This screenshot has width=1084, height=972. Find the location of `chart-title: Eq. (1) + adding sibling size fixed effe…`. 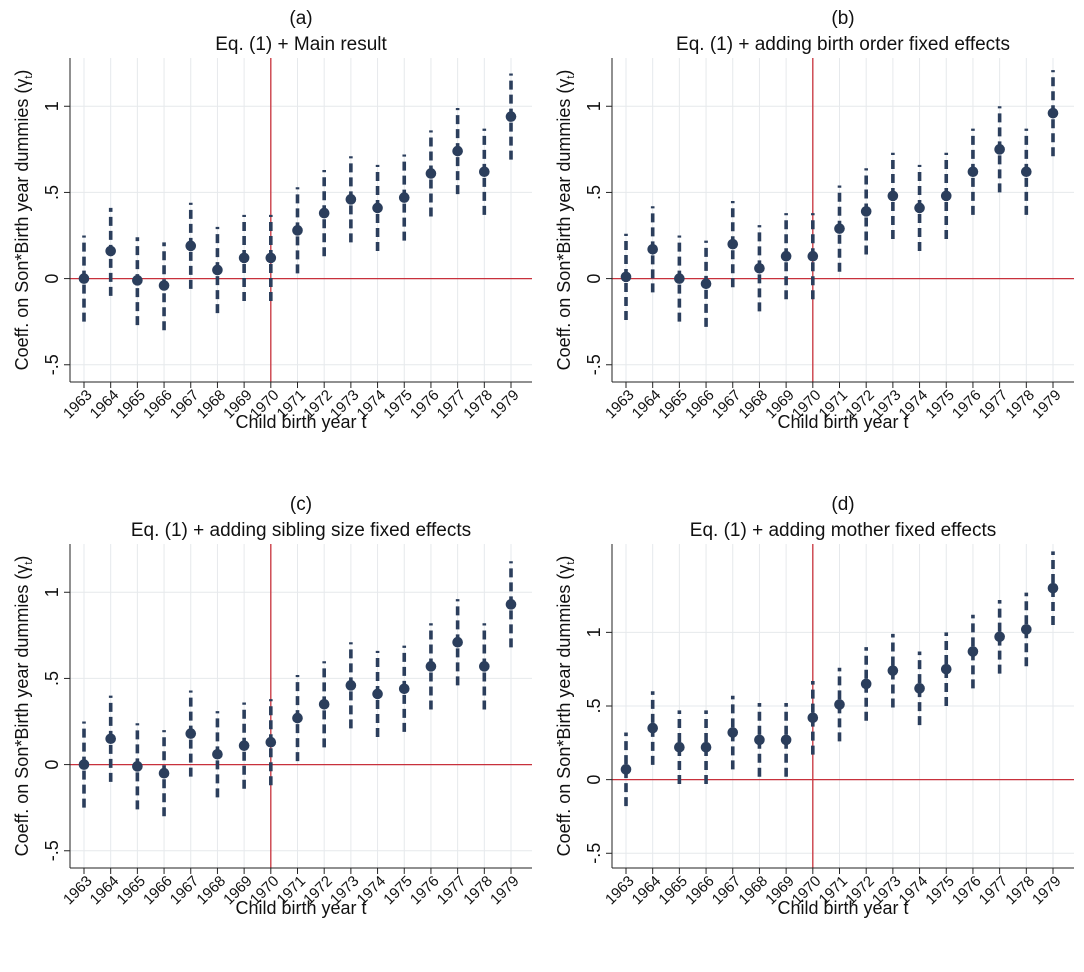

chart-title: Eq. (1) + adding sibling size fixed effe… is located at coordinates (301, 530).